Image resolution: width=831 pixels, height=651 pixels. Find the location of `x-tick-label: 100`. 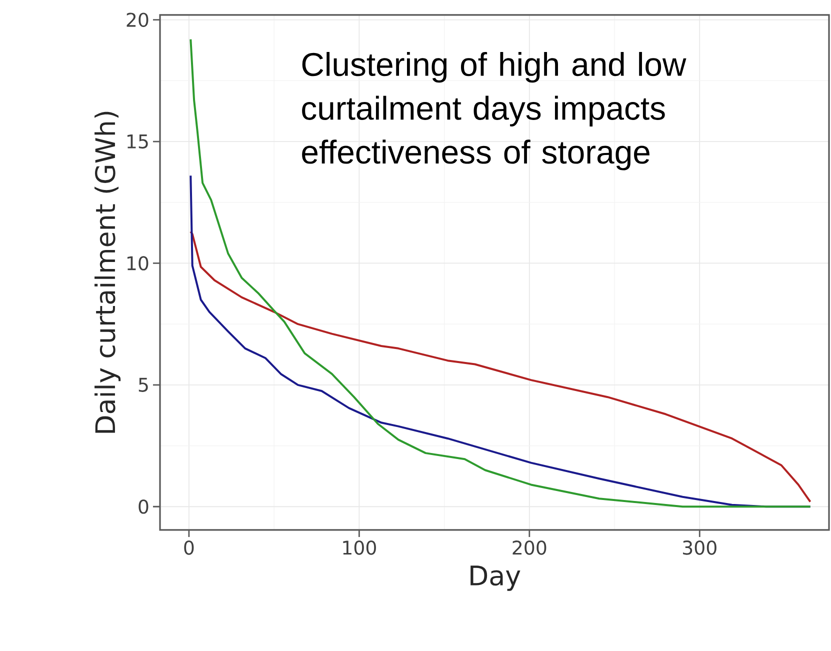

x-tick-label: 100 is located at coordinates (359, 547).